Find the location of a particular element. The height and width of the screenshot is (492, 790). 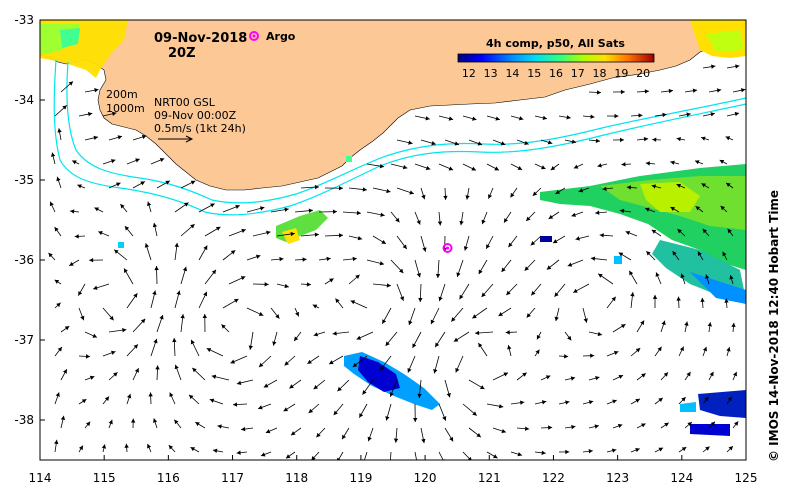

lat-tick-label: -33 is located at coordinates (24, 20).